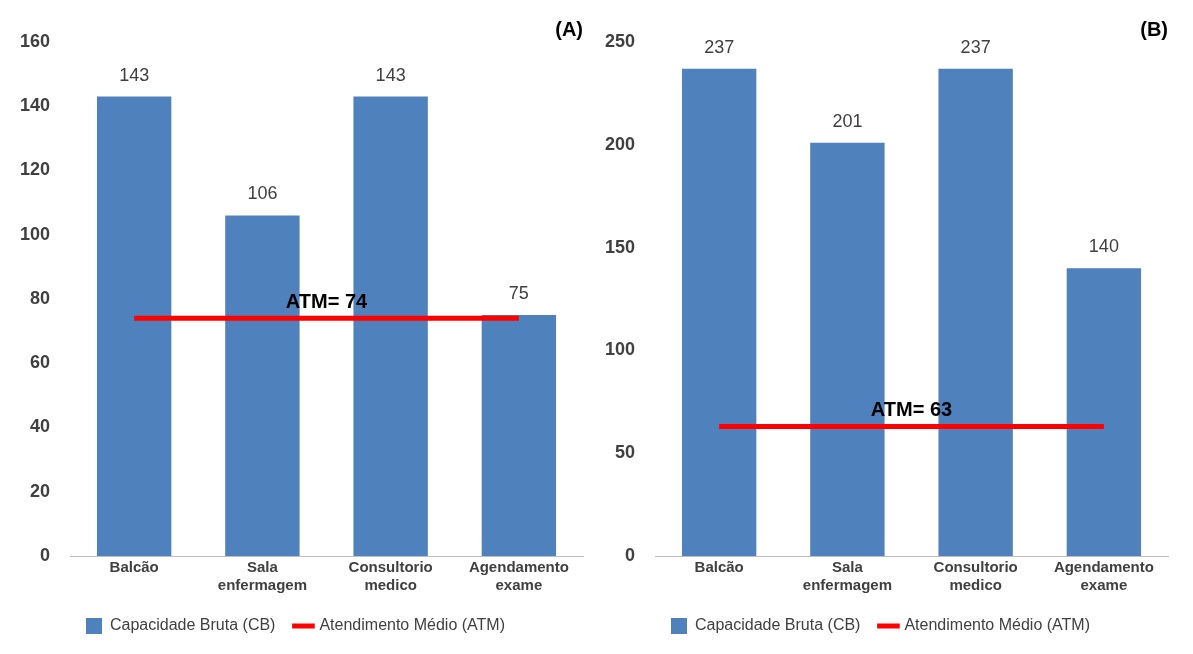 This screenshot has width=1193, height=654. Describe the element at coordinates (35, 105) in the screenshot. I see `y-tick-label: 140` at that location.